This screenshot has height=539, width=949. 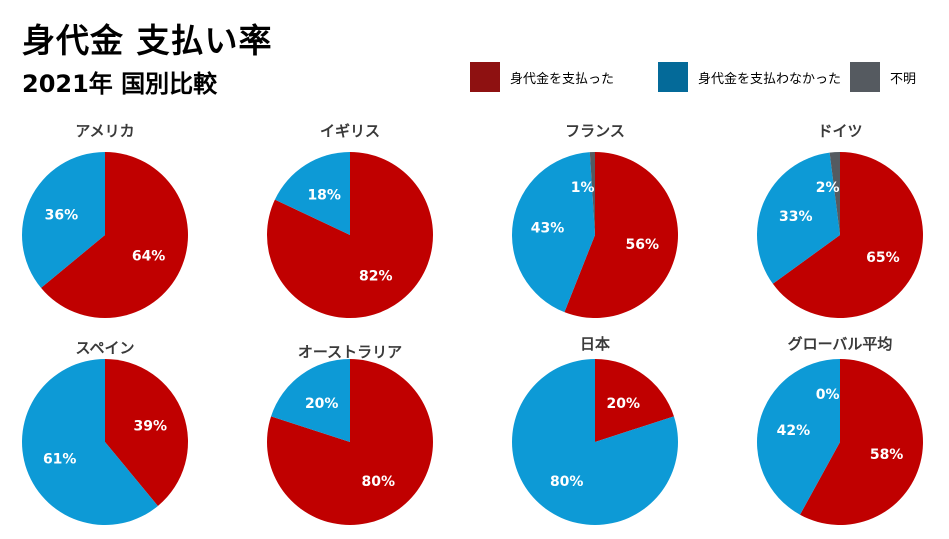 I want to click on pie-title: フランス, so click(x=595, y=131).